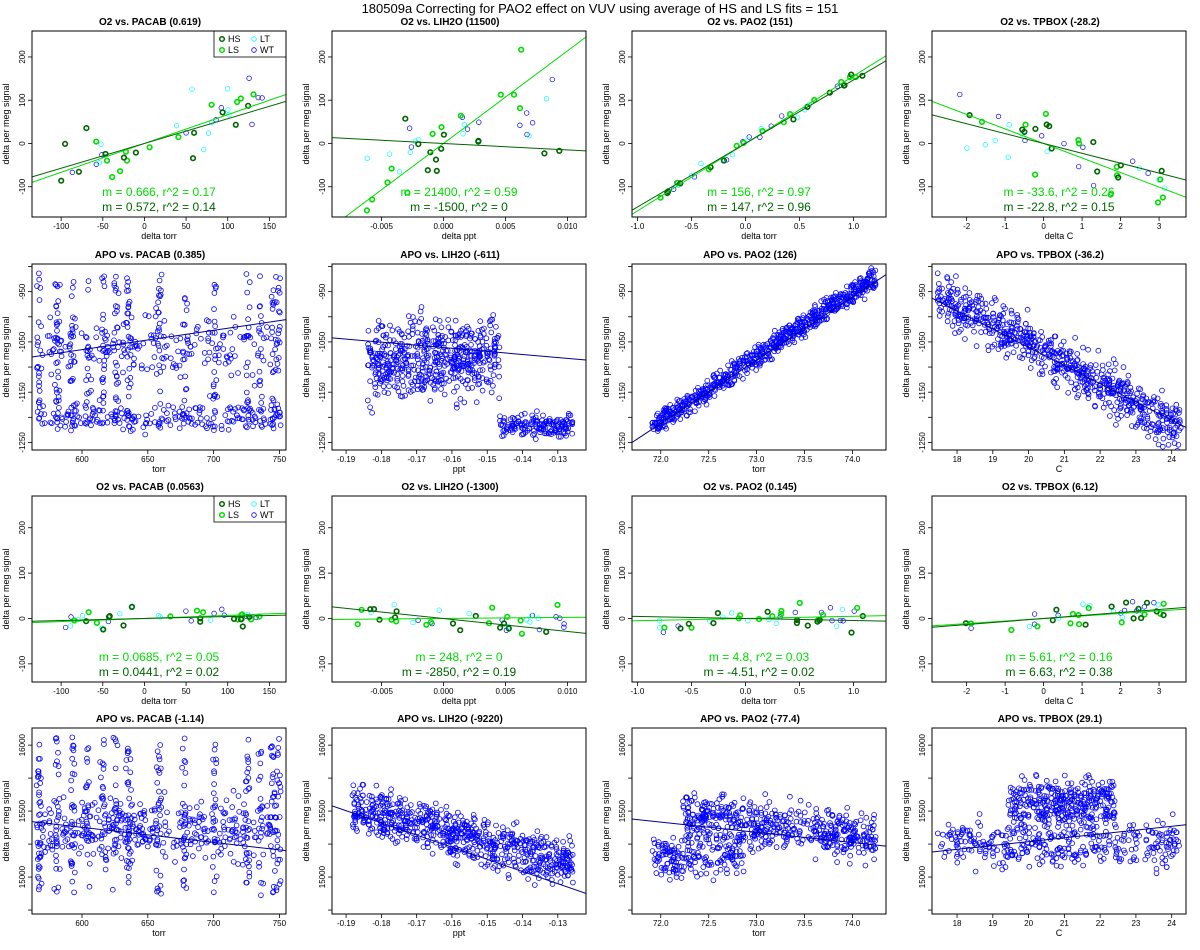 The width and height of the screenshot is (1200, 950). Describe the element at coordinates (459, 207) in the screenshot. I see `fit-stat-hs: m = -1500, r^2 = 0` at that location.